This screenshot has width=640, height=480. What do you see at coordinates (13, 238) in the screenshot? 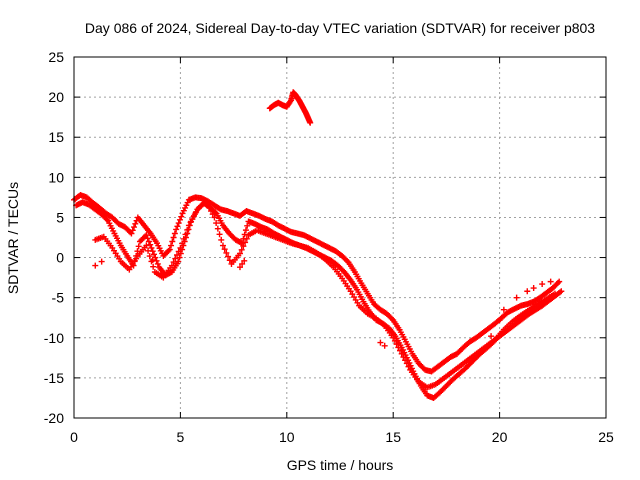
I see `y-axis-label: SDTVAR / TECUs` at bounding box center [13, 238].